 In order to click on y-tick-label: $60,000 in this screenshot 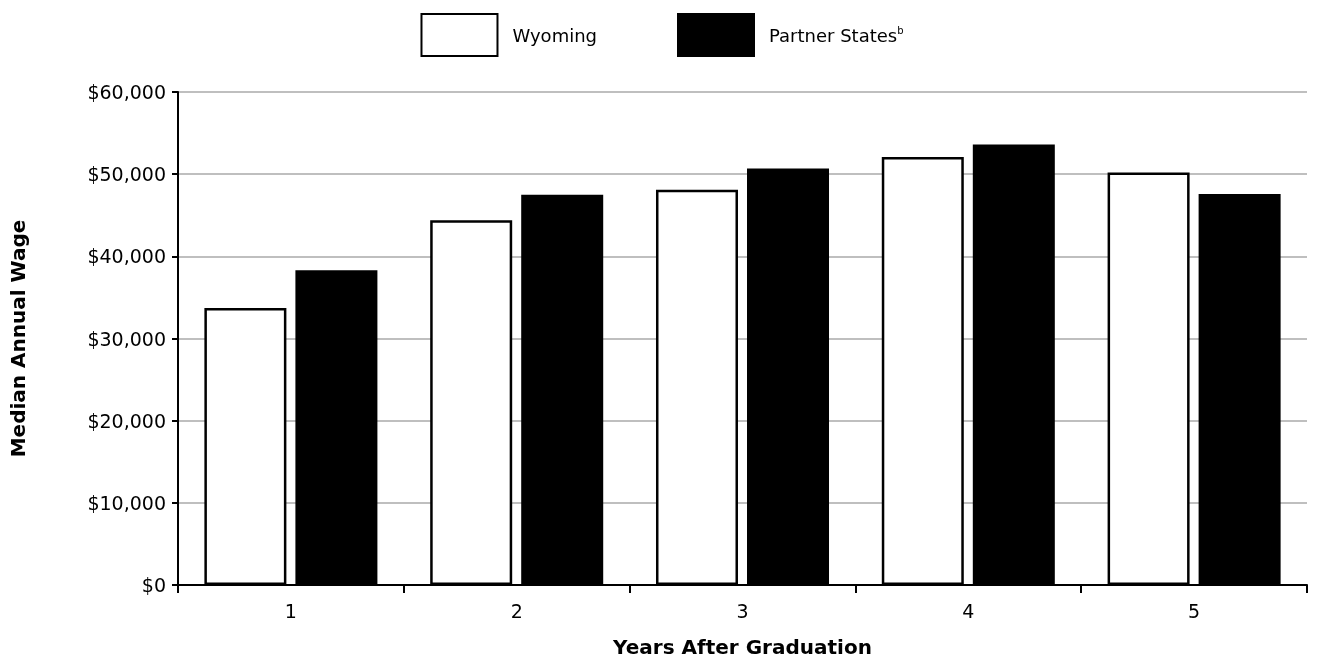, I will do `click(126, 92)`.